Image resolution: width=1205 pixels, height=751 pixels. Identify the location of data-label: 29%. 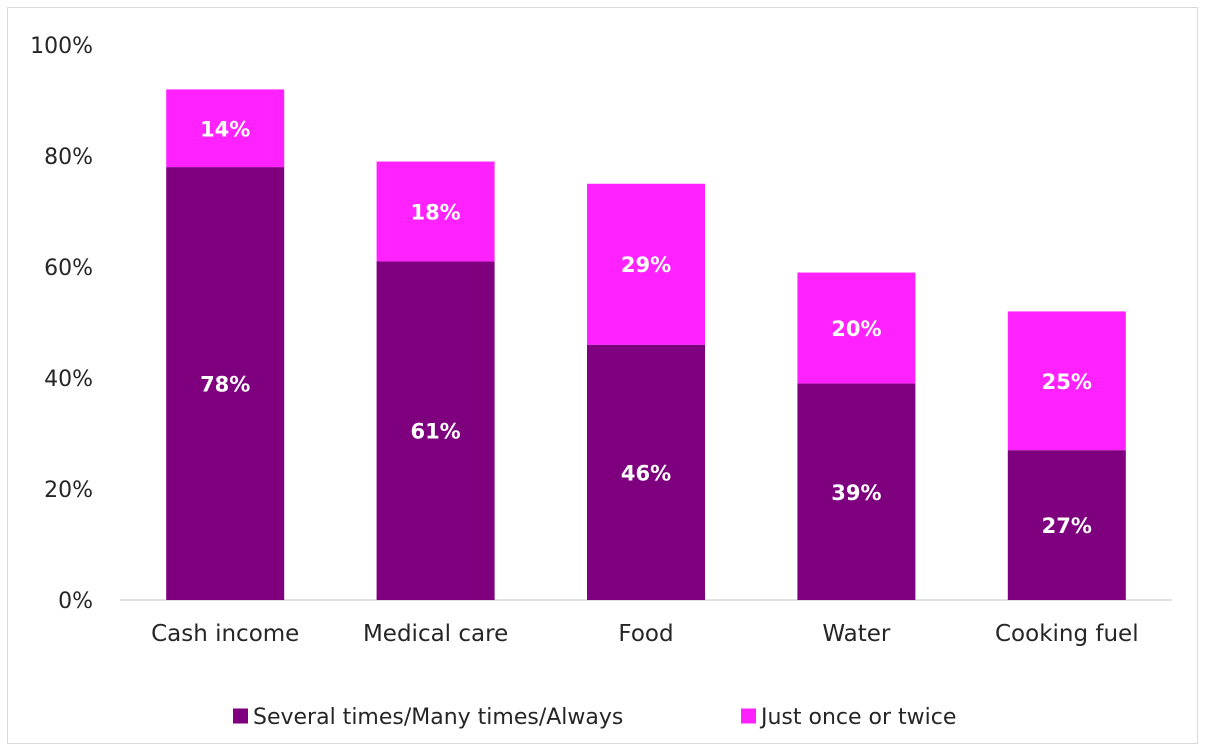
(646, 265).